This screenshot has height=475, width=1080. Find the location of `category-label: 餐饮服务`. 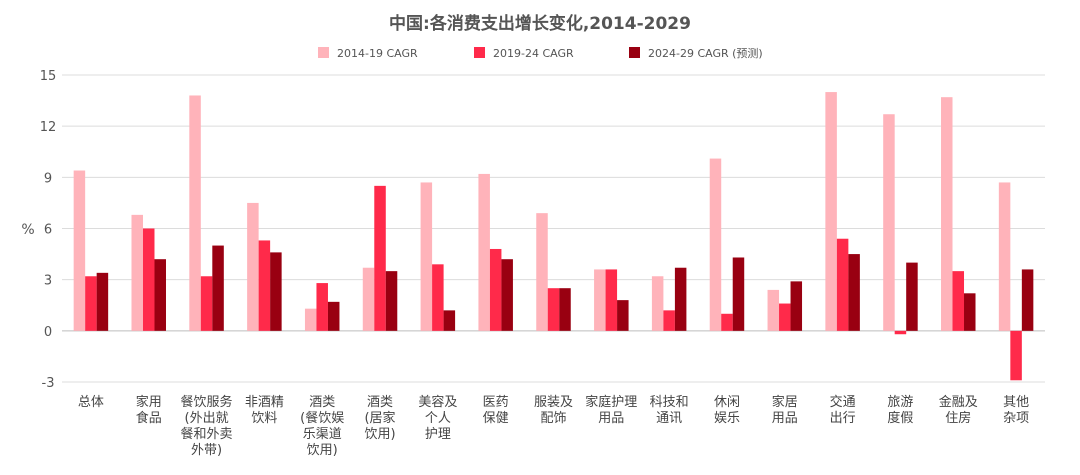

category-label: 餐饮服务 is located at coordinates (207, 402).